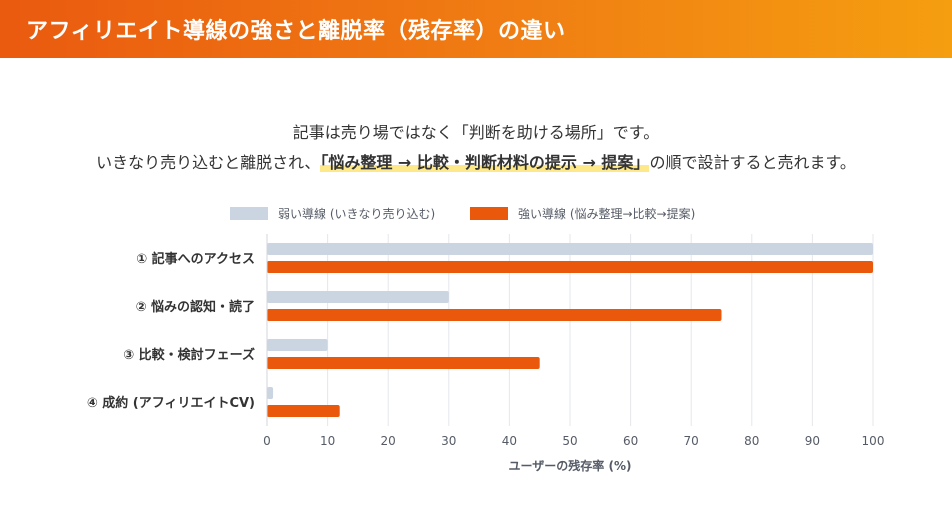  I want to click on x-tick-label: 40, so click(509, 441).